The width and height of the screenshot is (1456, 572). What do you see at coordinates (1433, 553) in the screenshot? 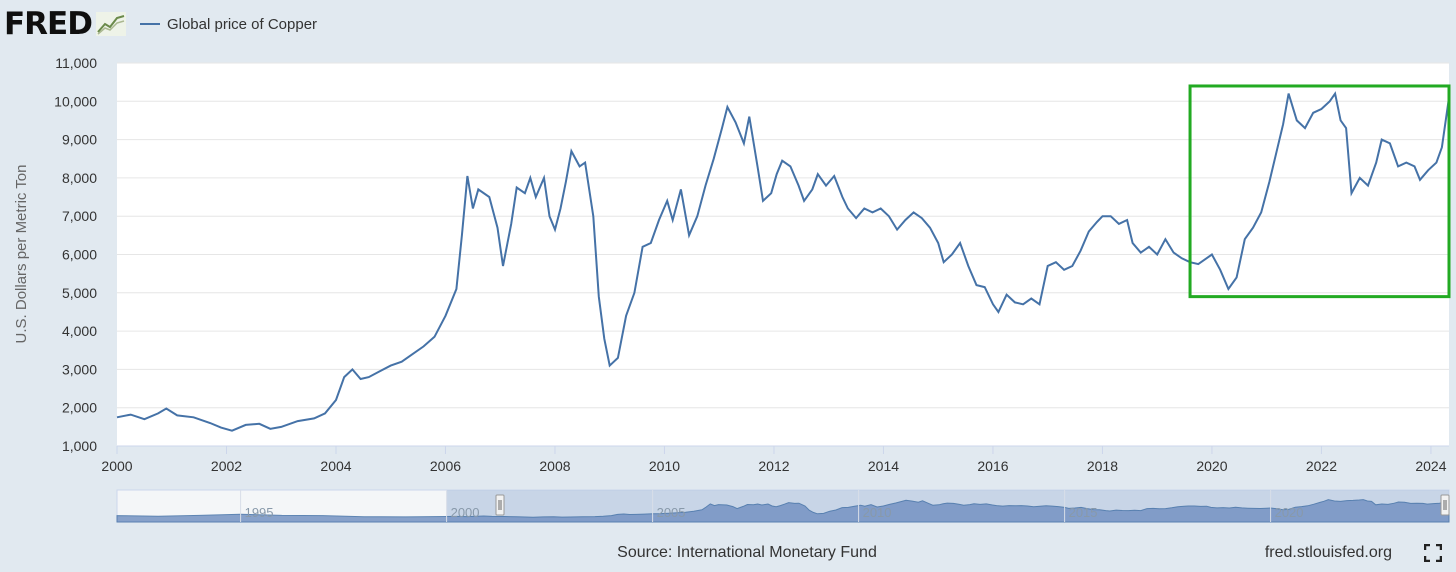
I see `fullscreen-icon` at bounding box center [1433, 553].